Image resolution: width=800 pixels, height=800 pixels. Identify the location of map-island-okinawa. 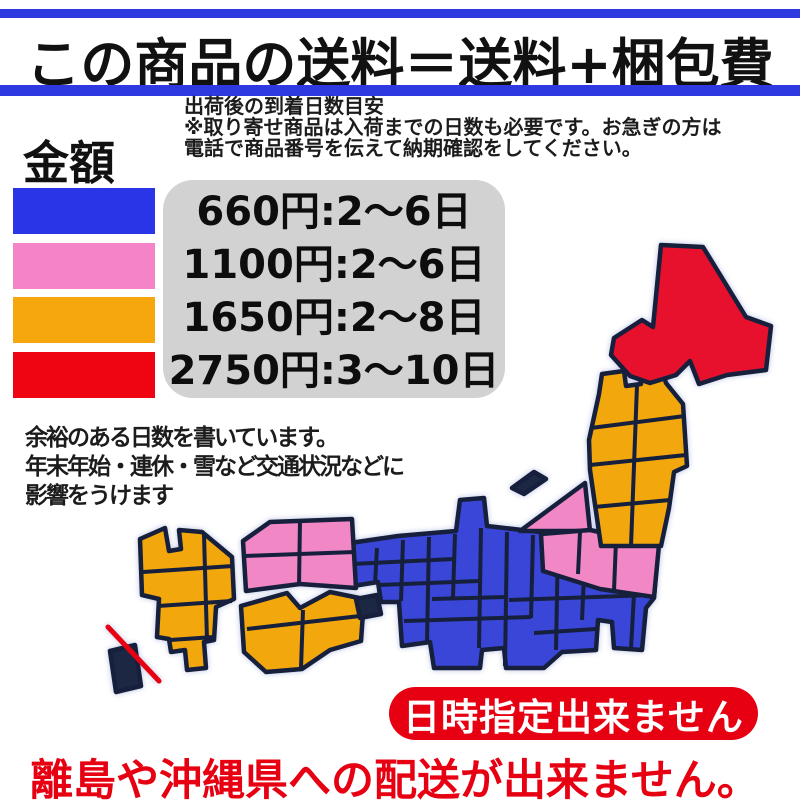
(125, 668).